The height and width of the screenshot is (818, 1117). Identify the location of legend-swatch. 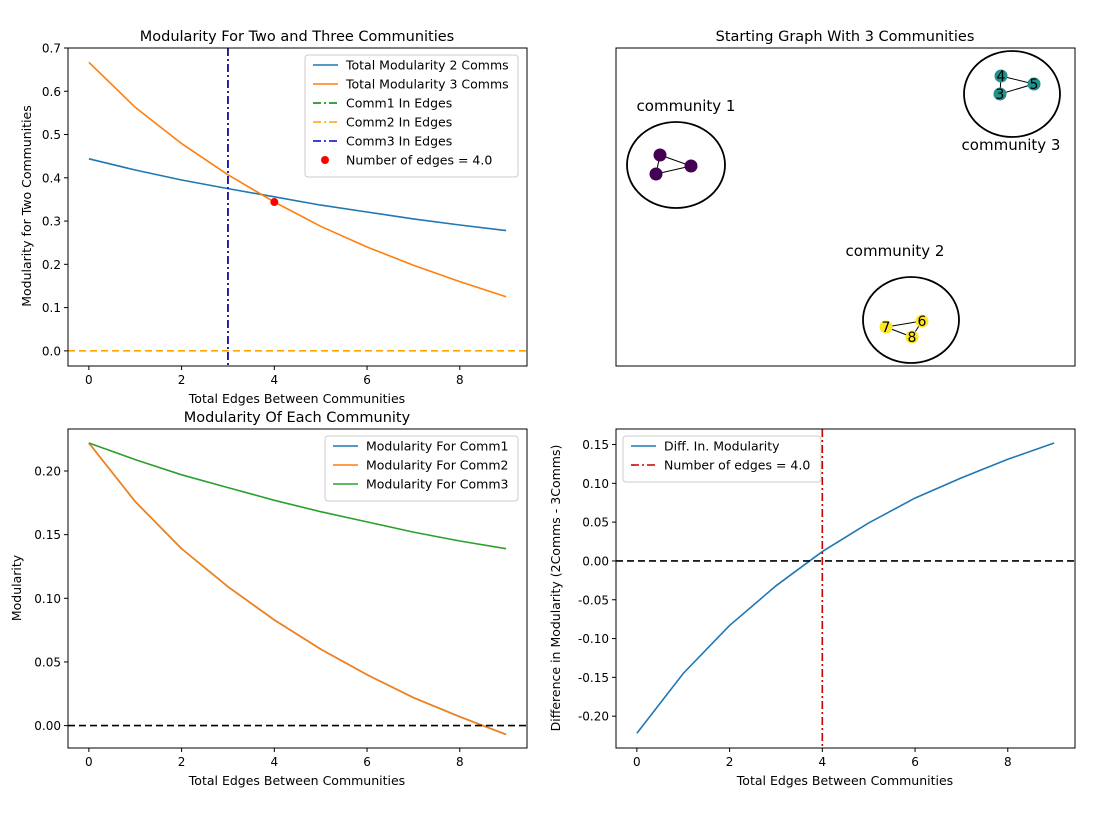
(325, 160).